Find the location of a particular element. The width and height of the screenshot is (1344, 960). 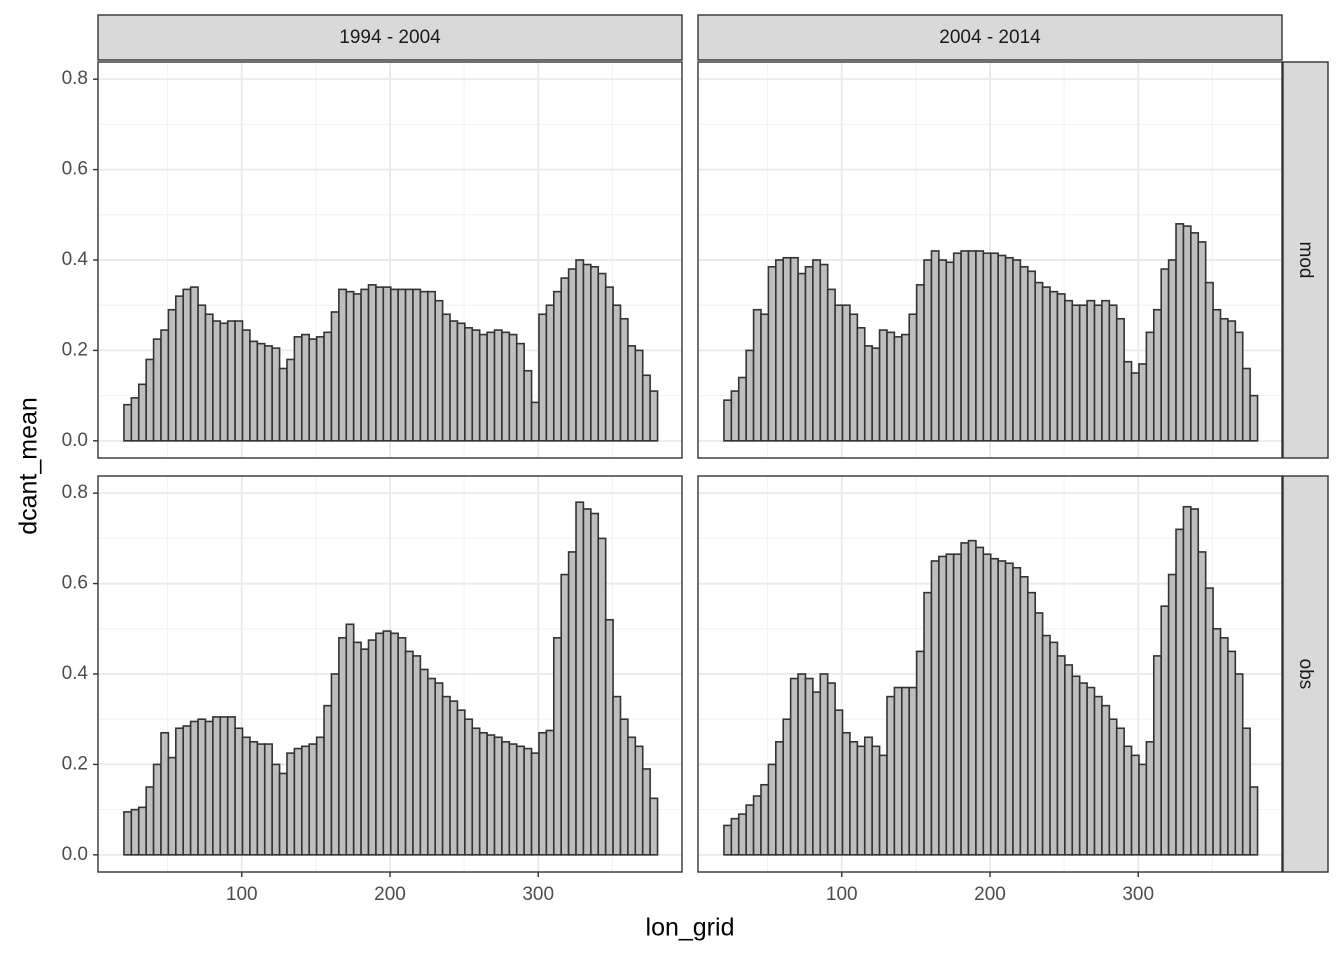

y-tick-label: 0.0 is located at coordinates (75, 854).